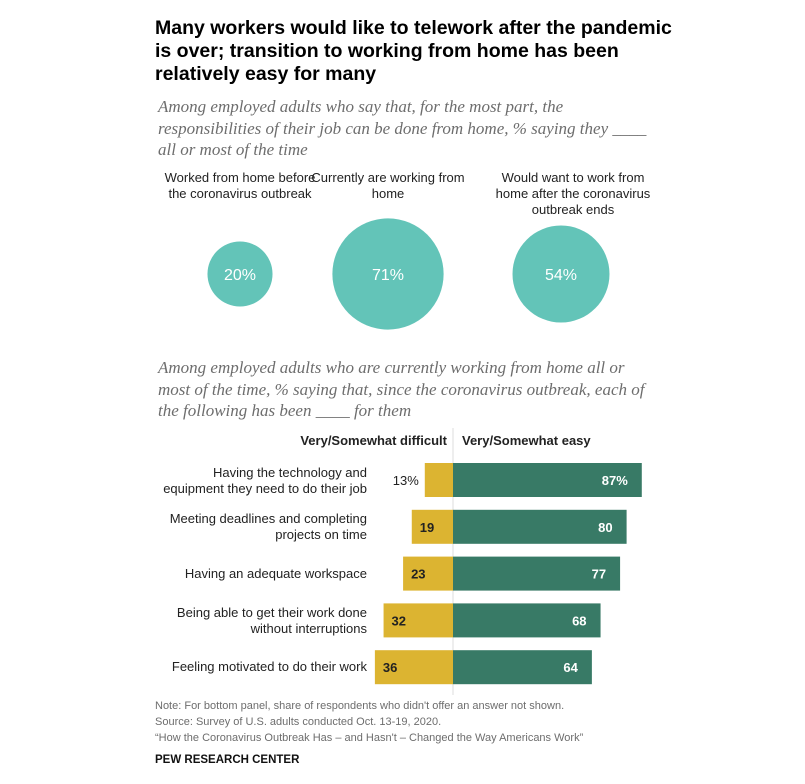 This screenshot has height=784, width=805. Describe the element at coordinates (399, 620) in the screenshot. I see `data-label-difficult: 32` at that location.